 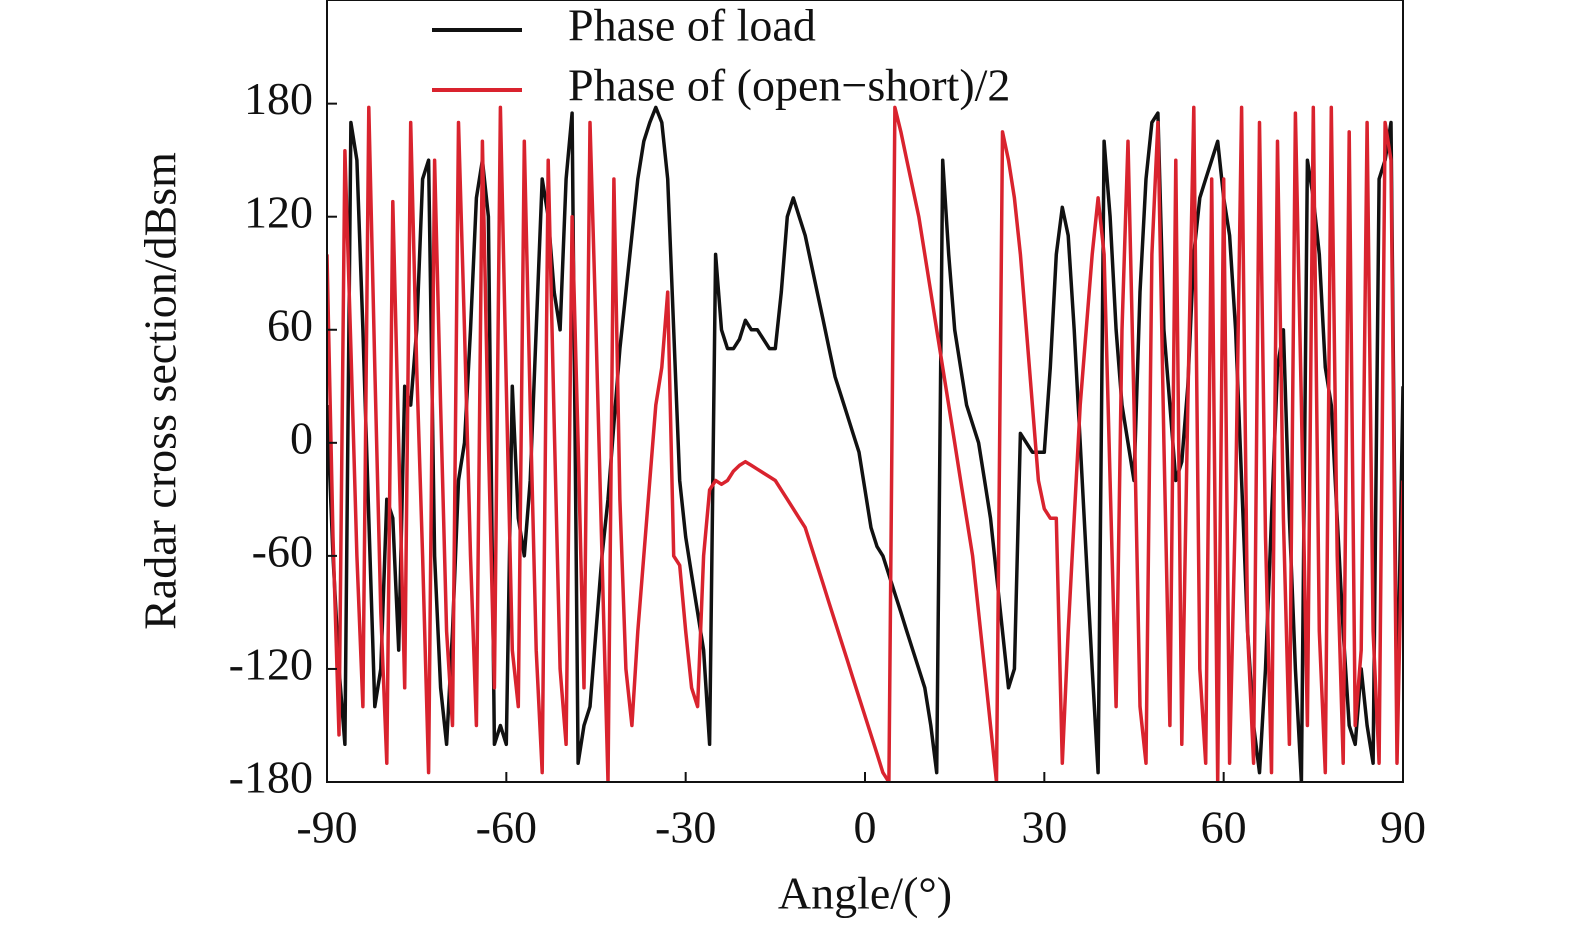 What do you see at coordinates (1403, 827) in the screenshot?
I see `x-tick-label: 90` at bounding box center [1403, 827].